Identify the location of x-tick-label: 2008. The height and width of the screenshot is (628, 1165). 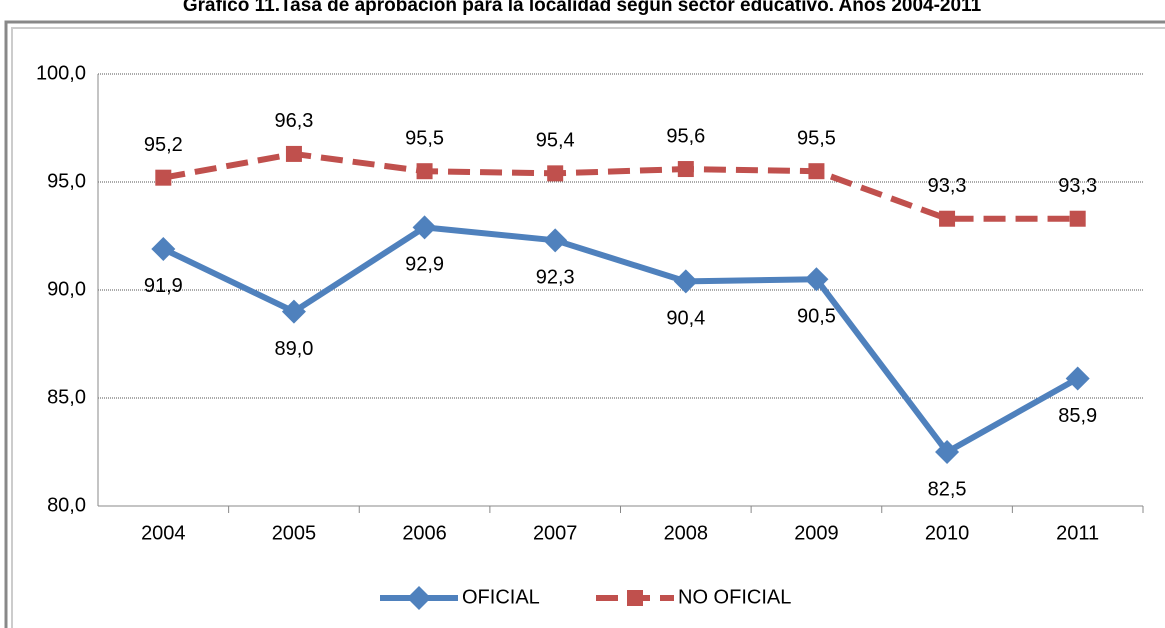
(686, 533).